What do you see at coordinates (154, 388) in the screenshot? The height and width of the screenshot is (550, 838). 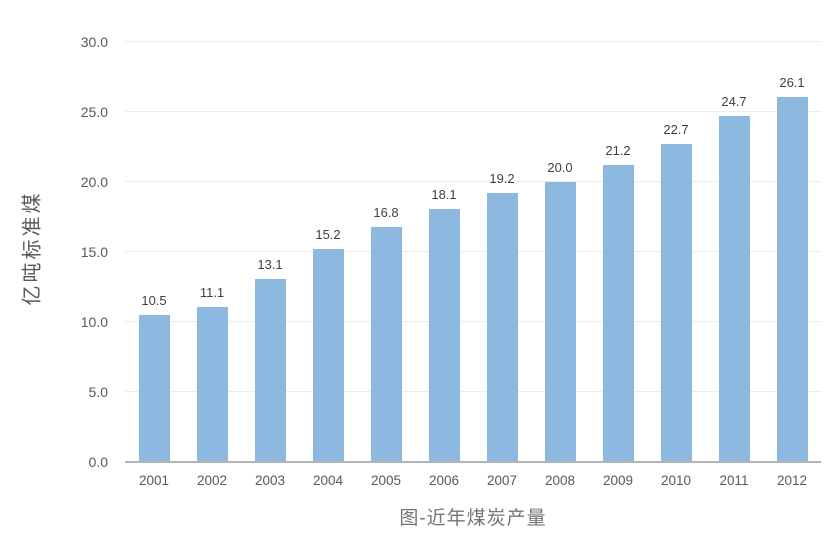 I see `bar-2001` at bounding box center [154, 388].